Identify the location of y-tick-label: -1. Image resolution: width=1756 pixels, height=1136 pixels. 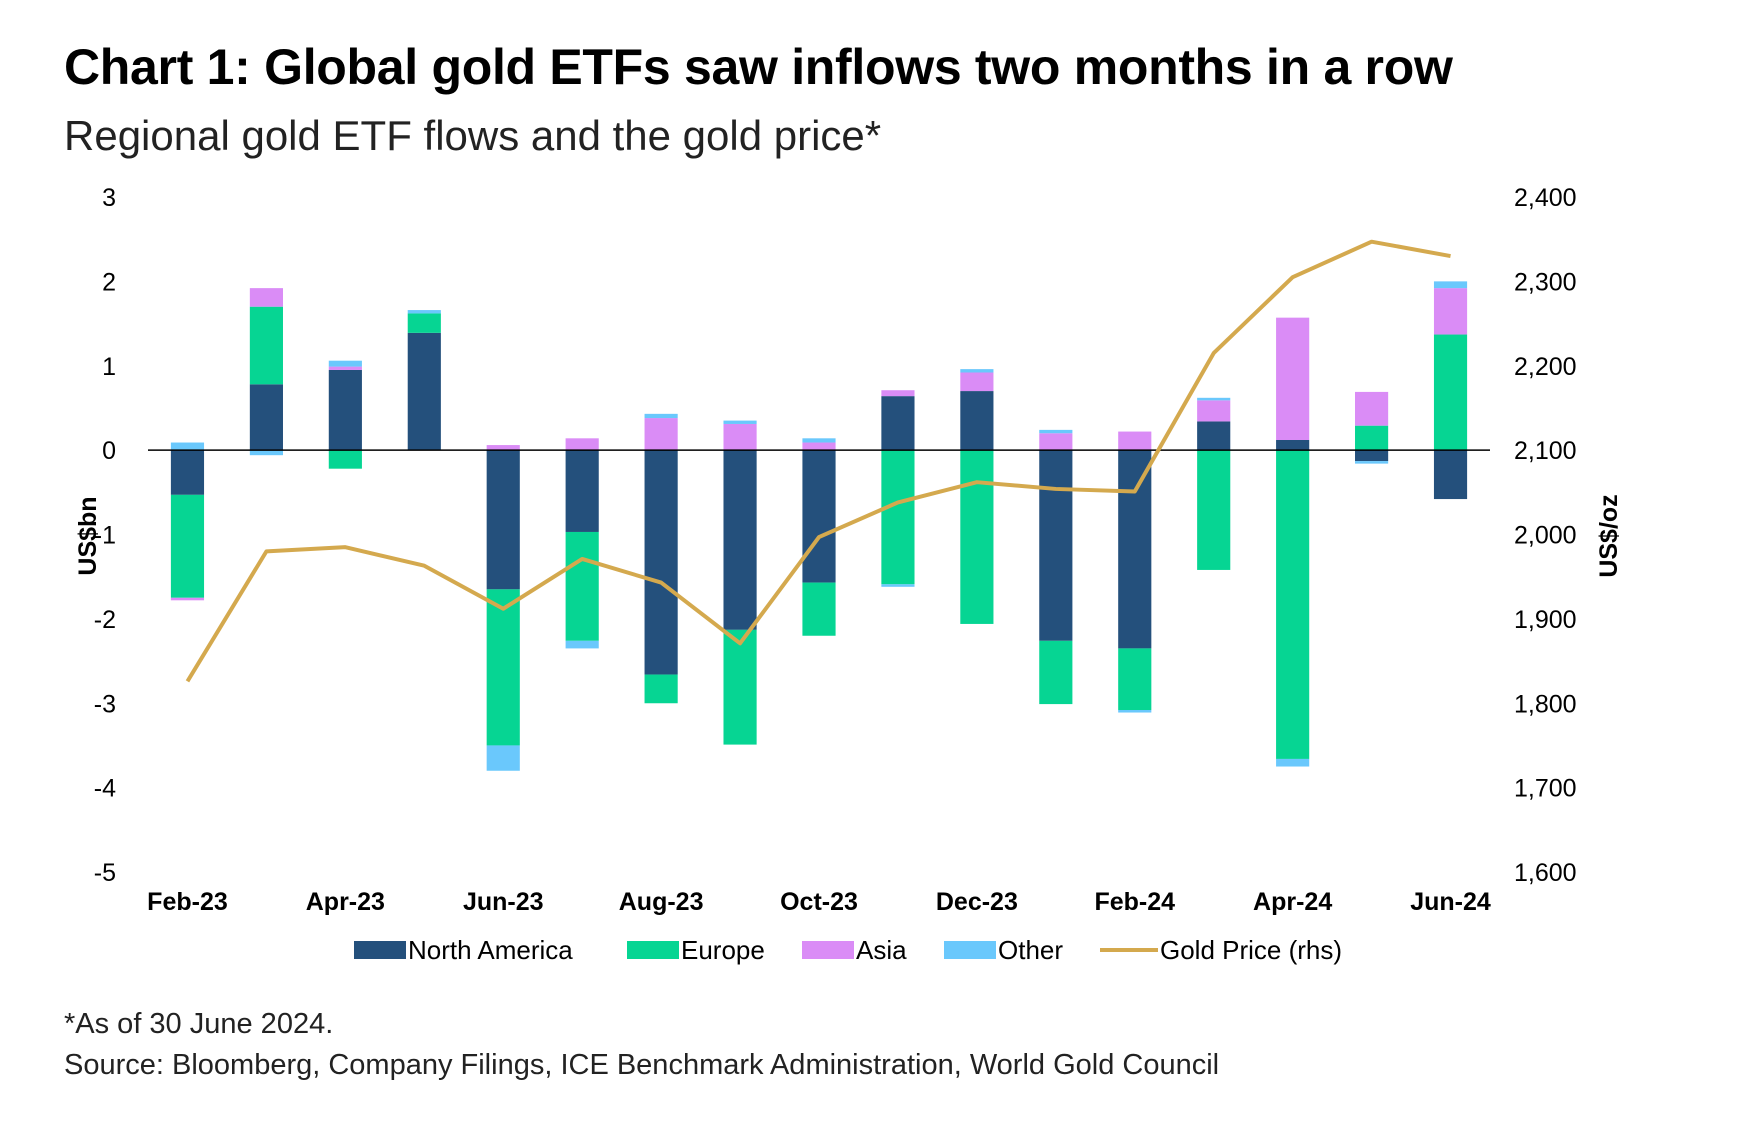
(105, 536).